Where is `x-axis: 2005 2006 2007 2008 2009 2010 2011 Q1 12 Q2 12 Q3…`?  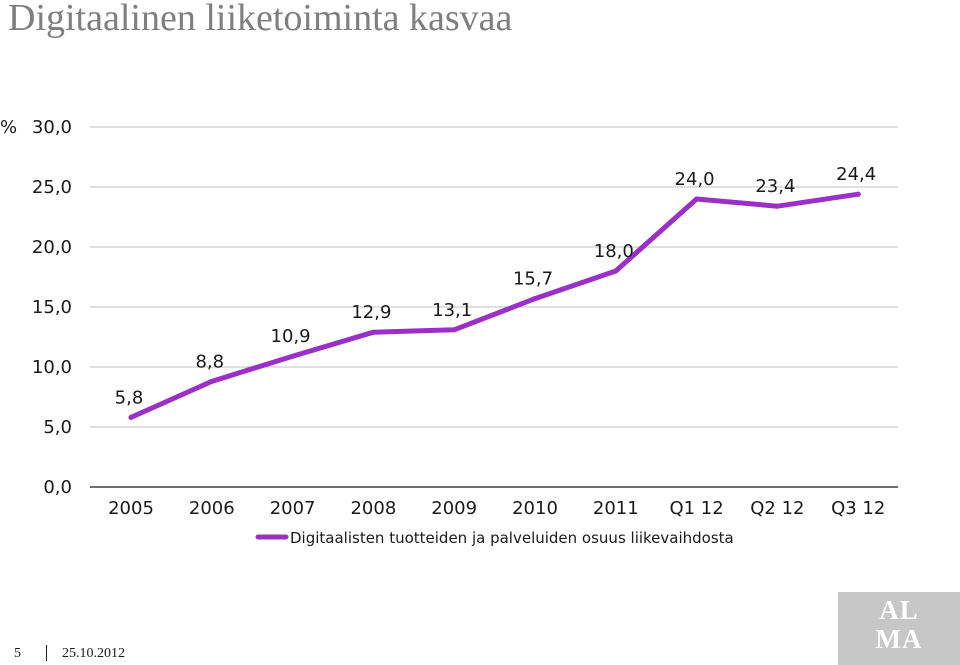
x-axis: 2005 2006 2007 2008 2009 2010 2011 Q1 12 Q2 12 Q3… is located at coordinates (496, 508).